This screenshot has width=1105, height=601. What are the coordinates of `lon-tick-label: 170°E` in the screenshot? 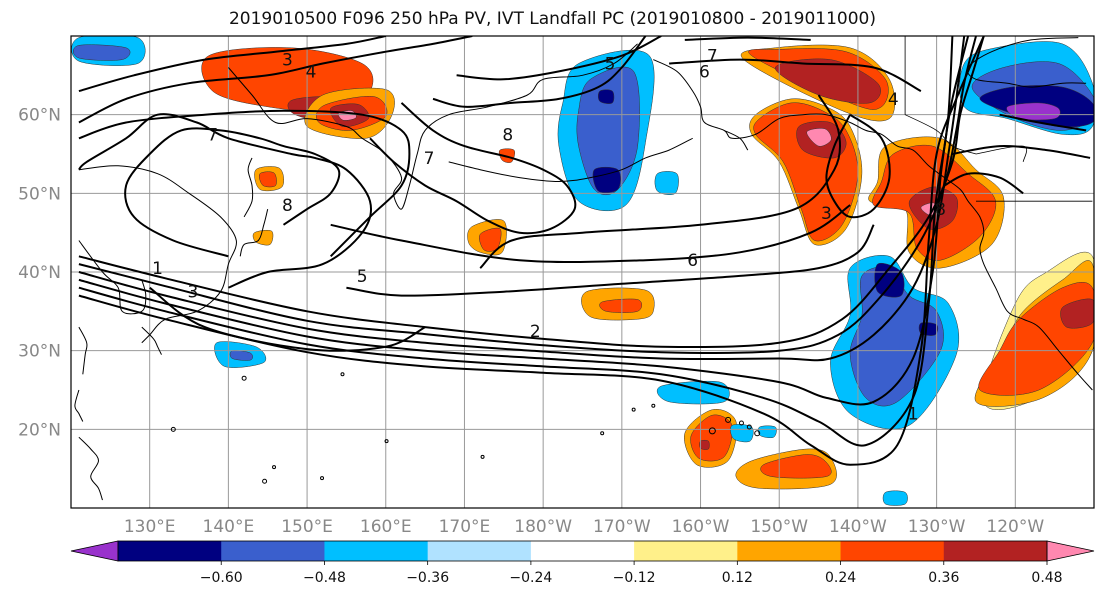 It's located at (465, 527).